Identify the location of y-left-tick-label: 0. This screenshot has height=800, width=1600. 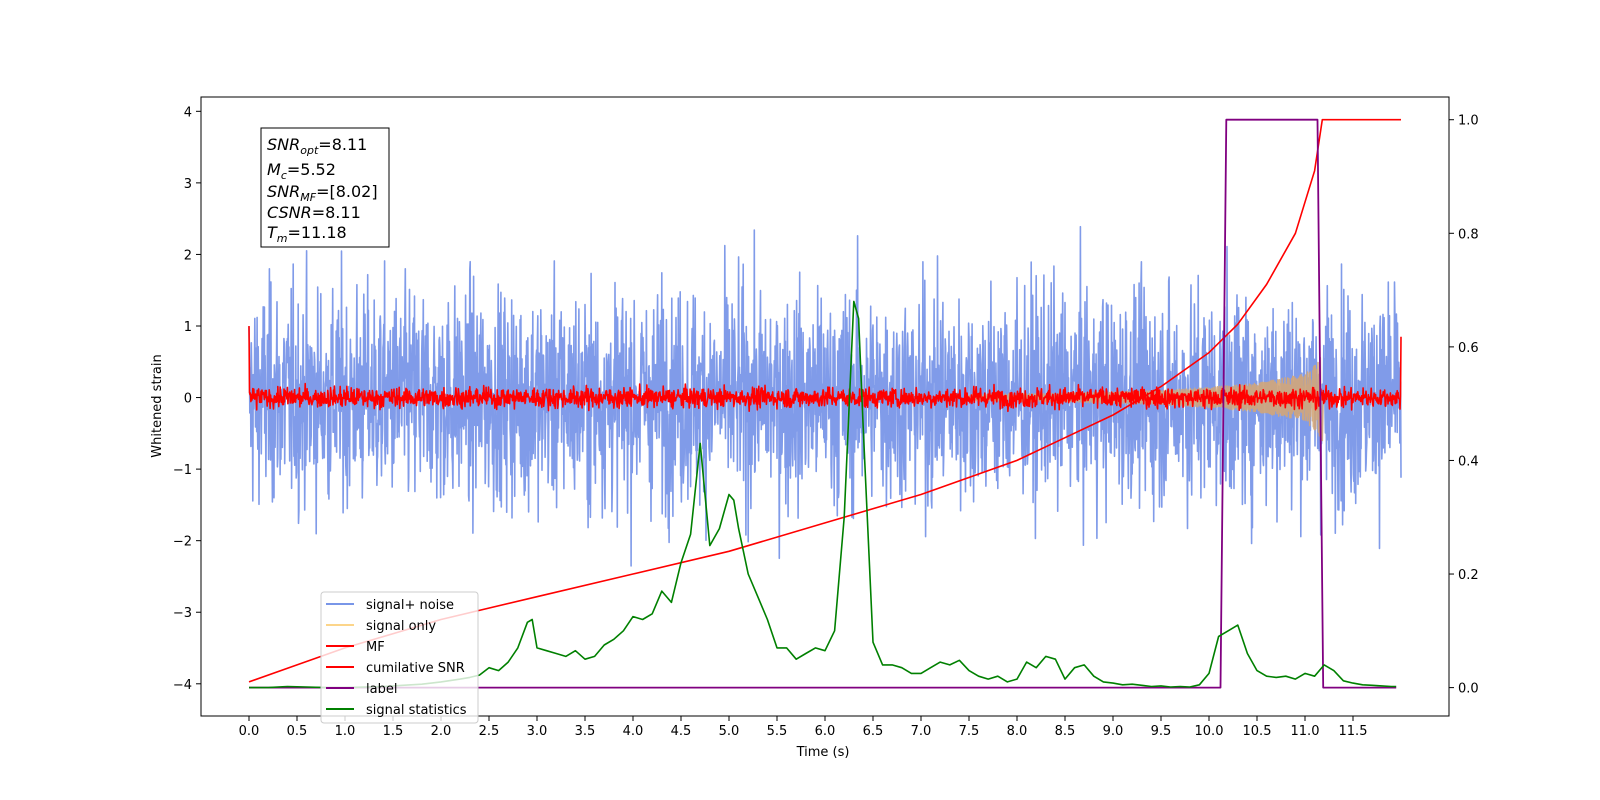
(188, 399).